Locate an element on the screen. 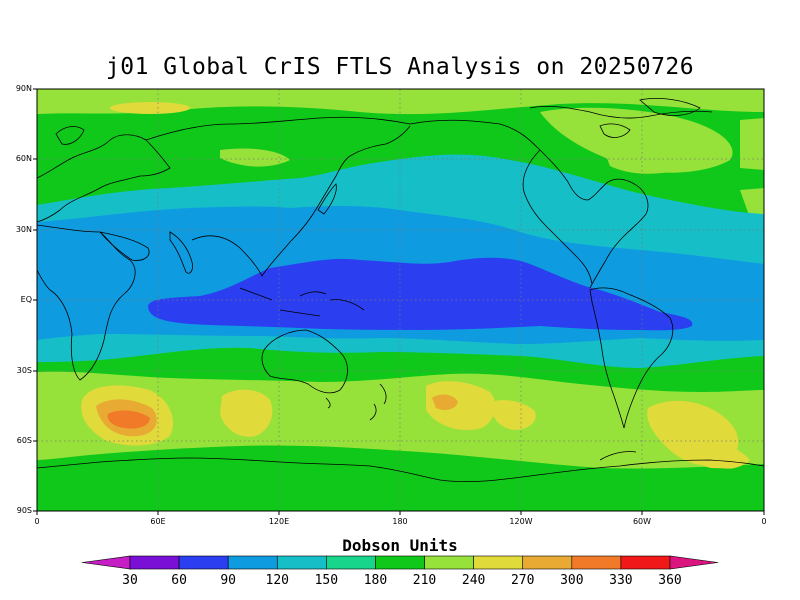  colorbar-tick-label: 30 is located at coordinates (130, 580).